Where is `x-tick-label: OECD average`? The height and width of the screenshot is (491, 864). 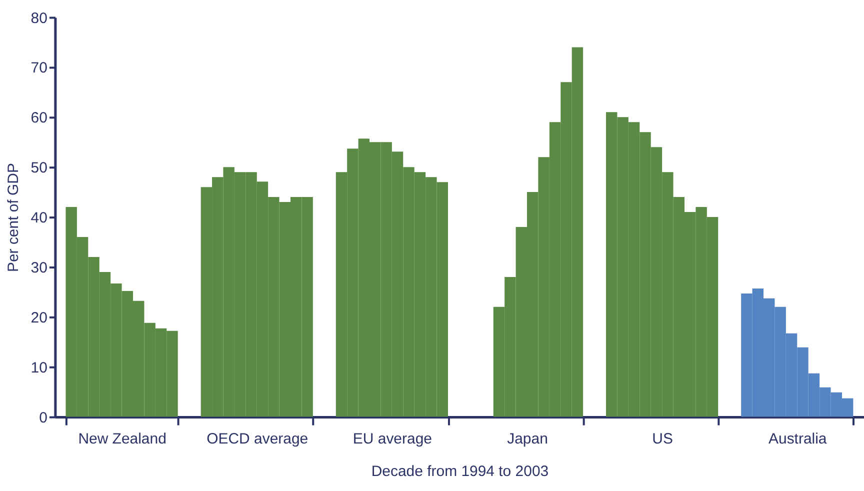
x-tick-label: OECD average is located at coordinates (257, 439).